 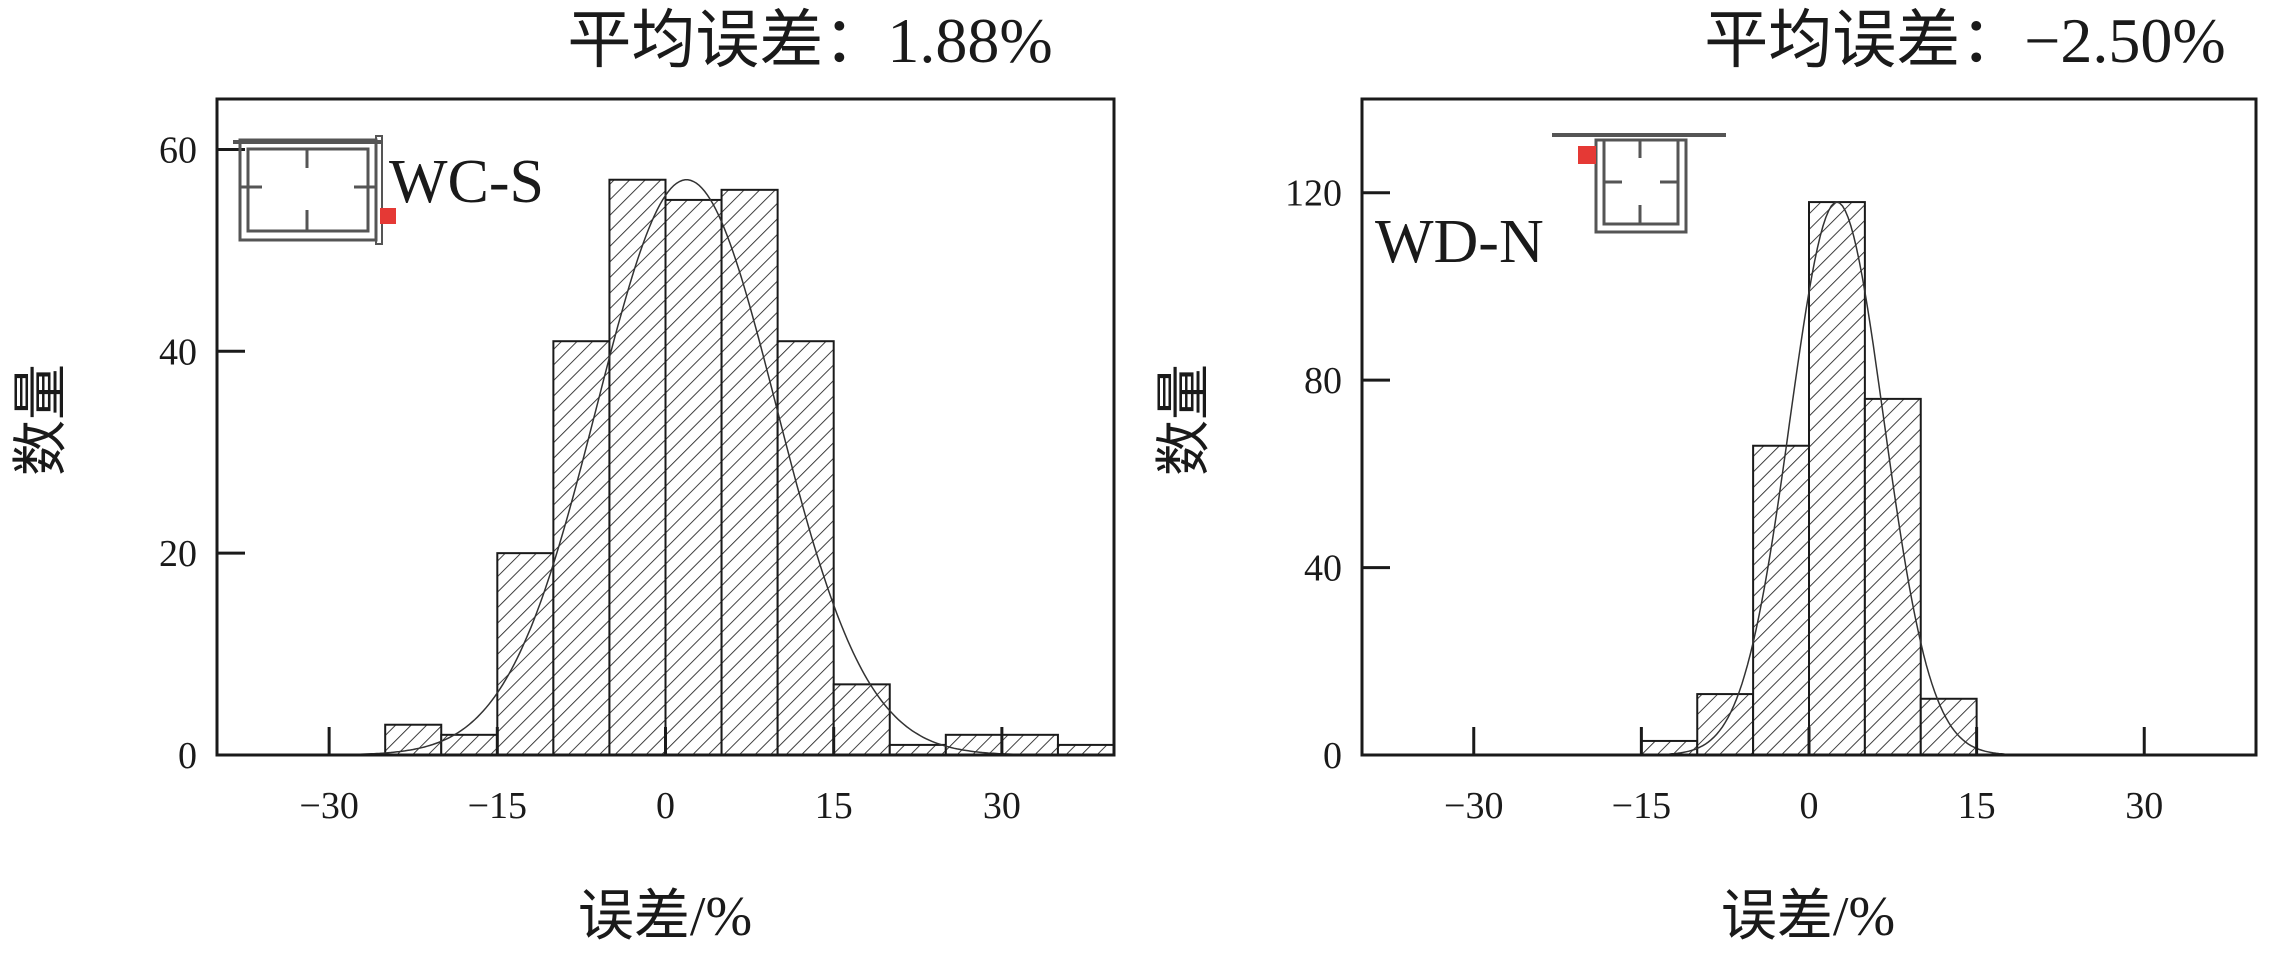 I want to click on panel-title: 平均误差：1.88%, so click(x=809, y=40).